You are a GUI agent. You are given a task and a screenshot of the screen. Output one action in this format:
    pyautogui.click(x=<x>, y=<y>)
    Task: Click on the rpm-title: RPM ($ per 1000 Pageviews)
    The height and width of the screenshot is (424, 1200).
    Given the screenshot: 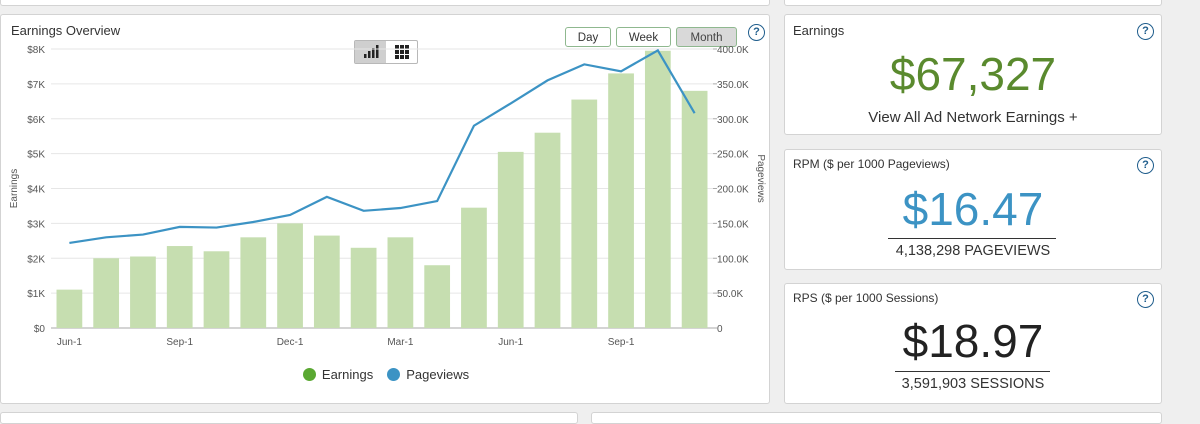 What is the action you would take?
    pyautogui.click(x=871, y=164)
    